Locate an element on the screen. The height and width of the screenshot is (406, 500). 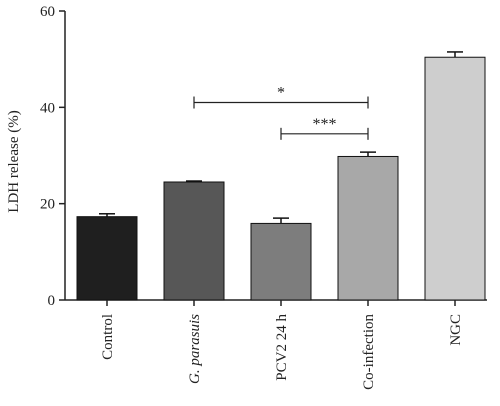
x-tick-label-1: G. parasuis is located at coordinates (195, 349).